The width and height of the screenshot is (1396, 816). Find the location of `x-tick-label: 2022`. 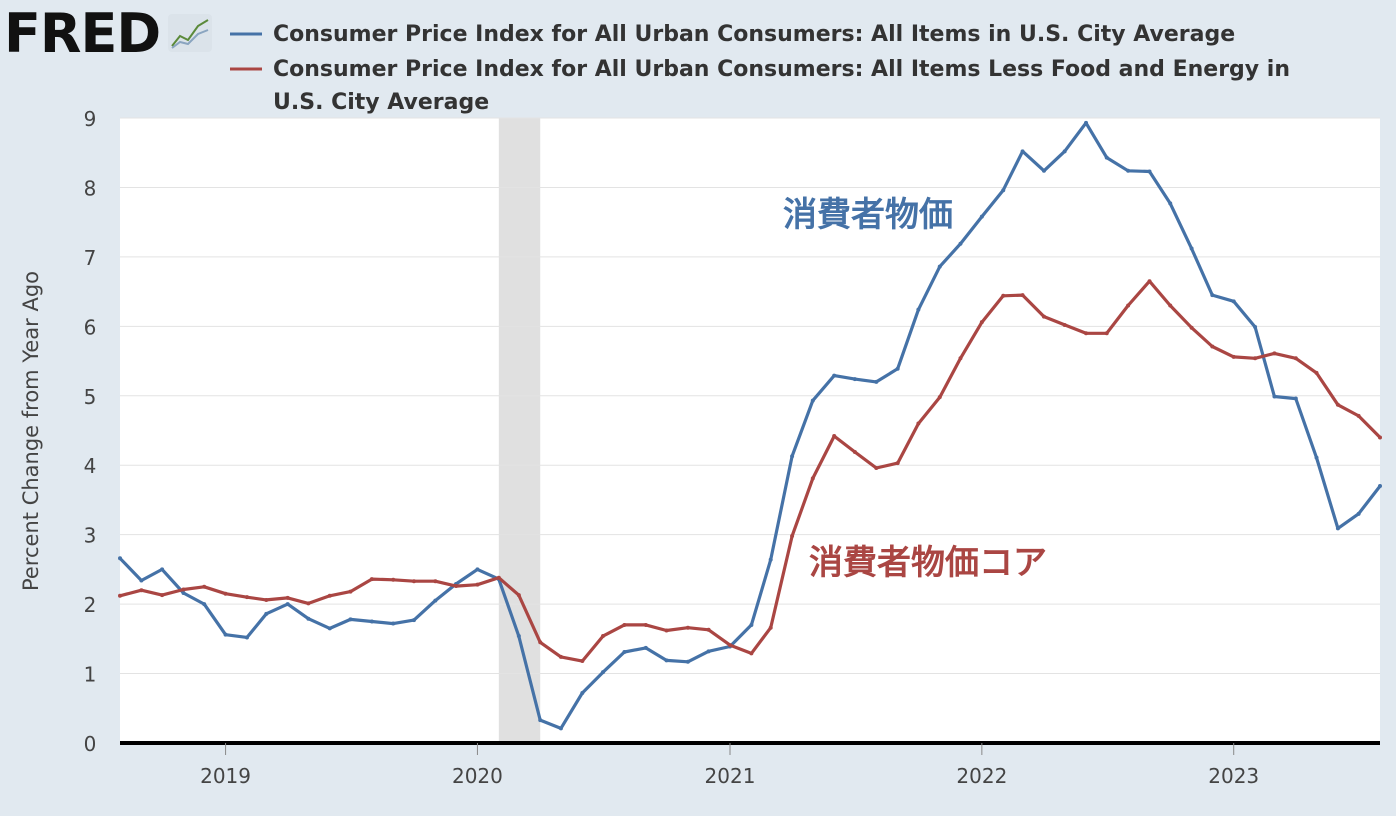

x-tick-label: 2022 is located at coordinates (981, 776).